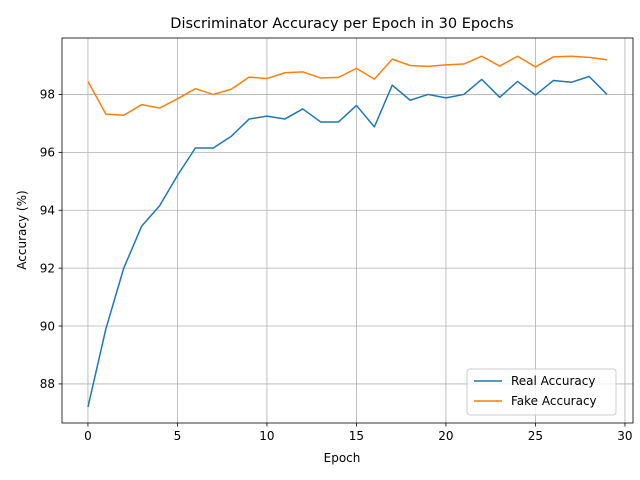 The width and height of the screenshot is (640, 480). Describe the element at coordinates (535, 436) in the screenshot. I see `x-tick-label: 25` at that location.